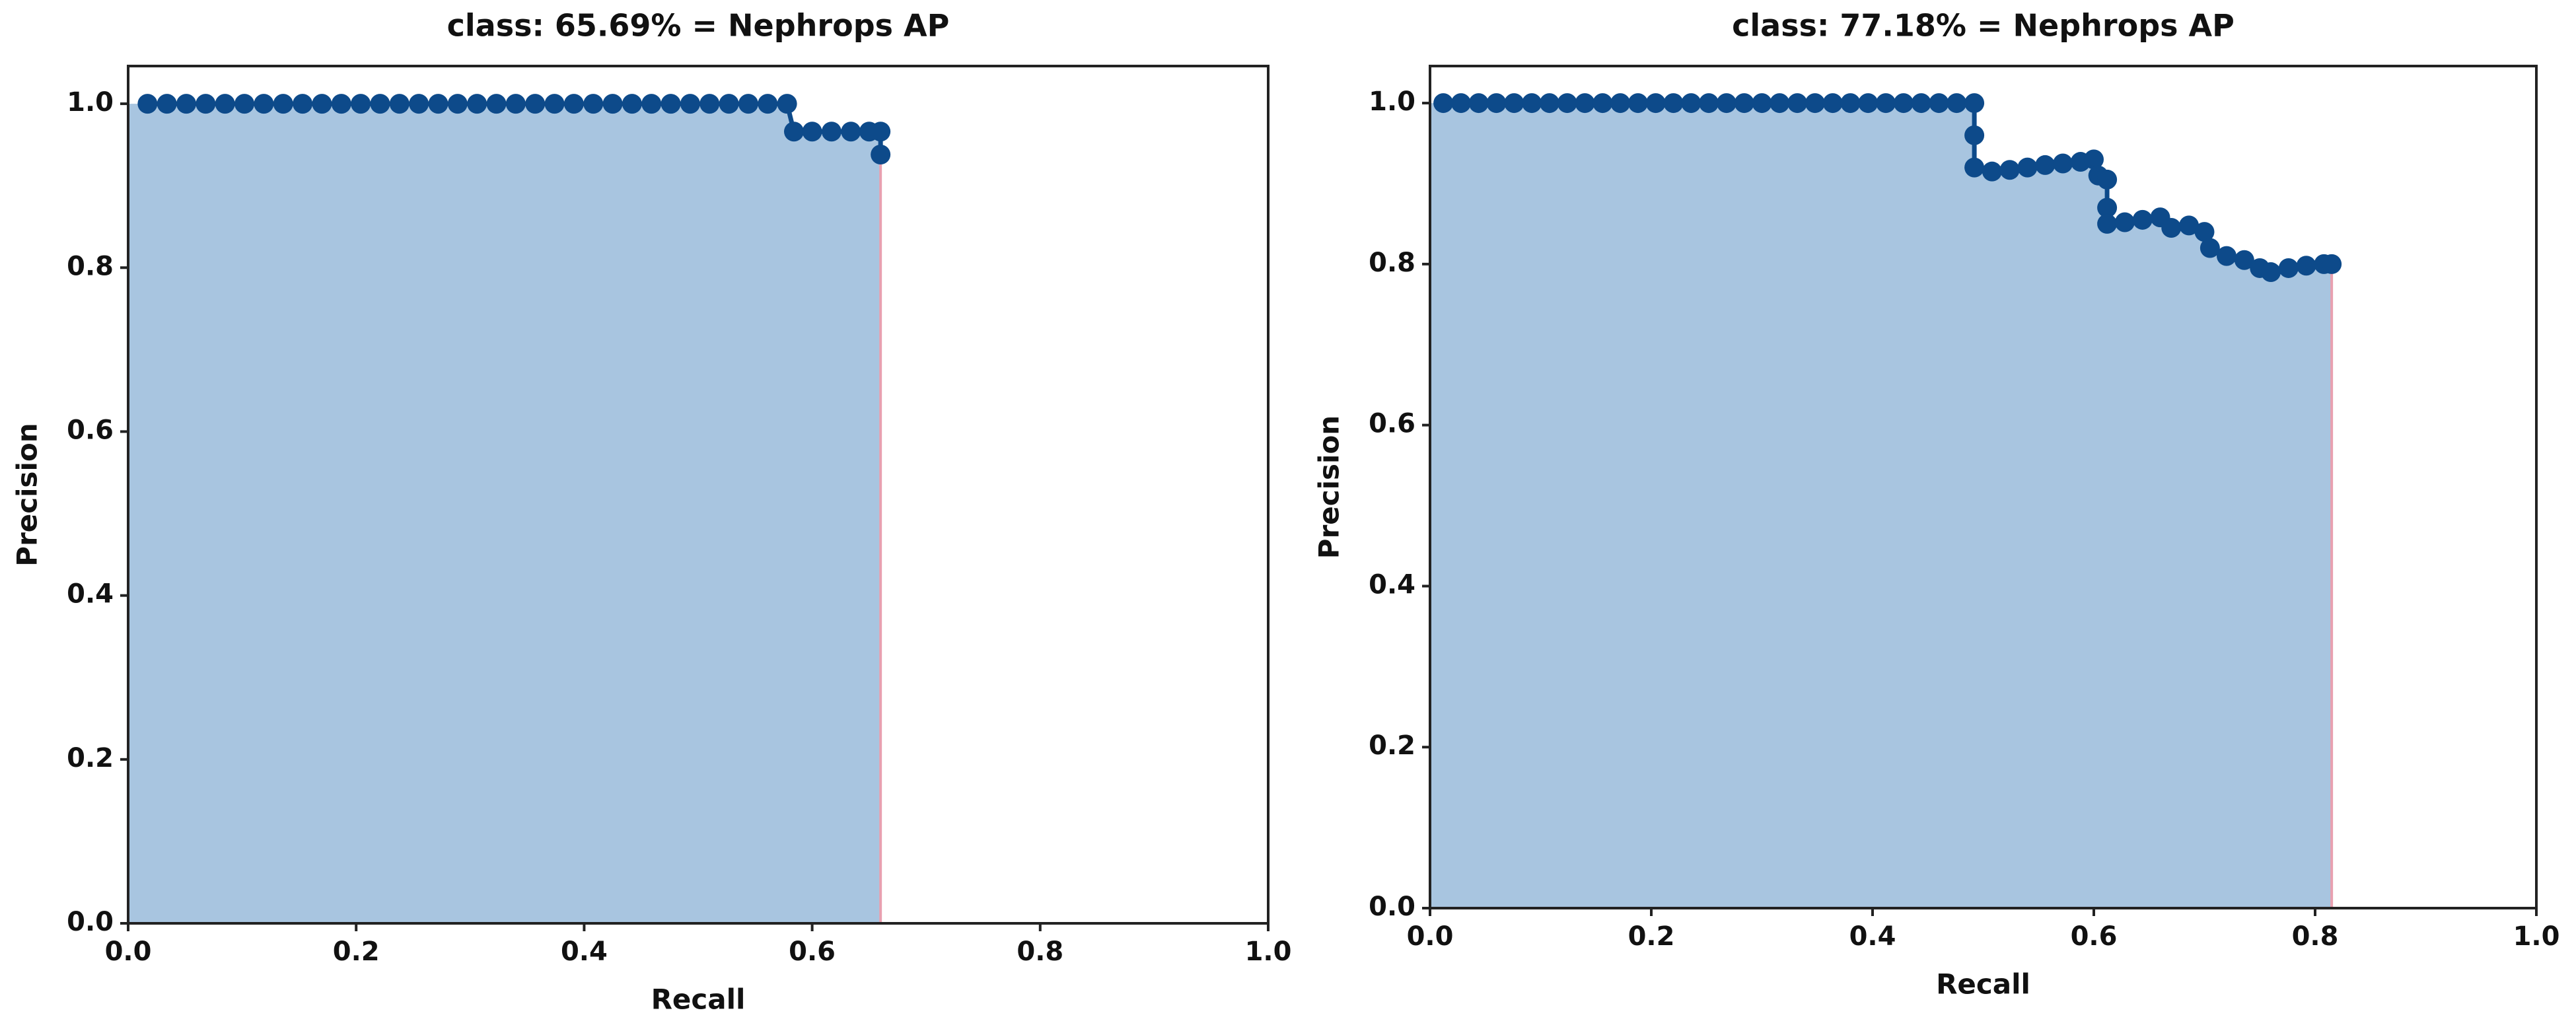 This screenshot has width=2576, height=1029. I want to click on y-axis-label: Precision, so click(28, 494).